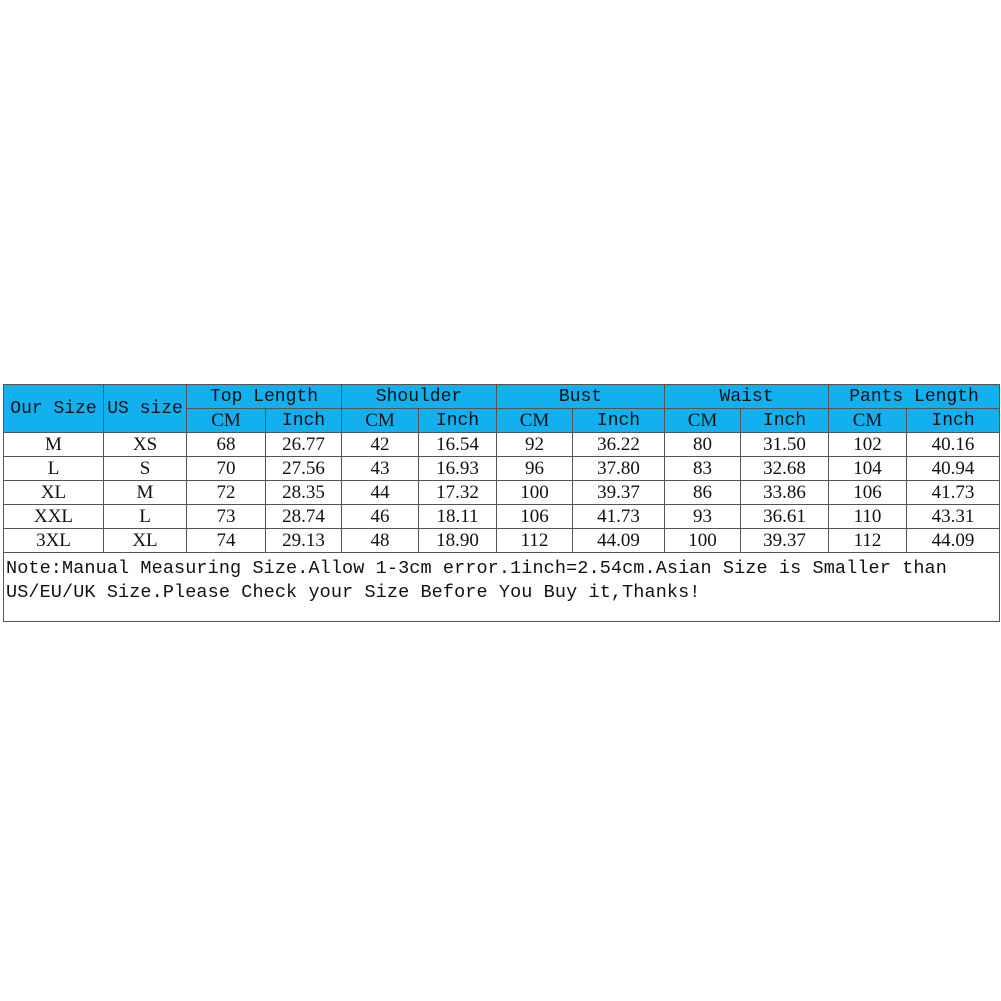  Describe the element at coordinates (380, 540) in the screenshot. I see `table-cell: 48` at that location.